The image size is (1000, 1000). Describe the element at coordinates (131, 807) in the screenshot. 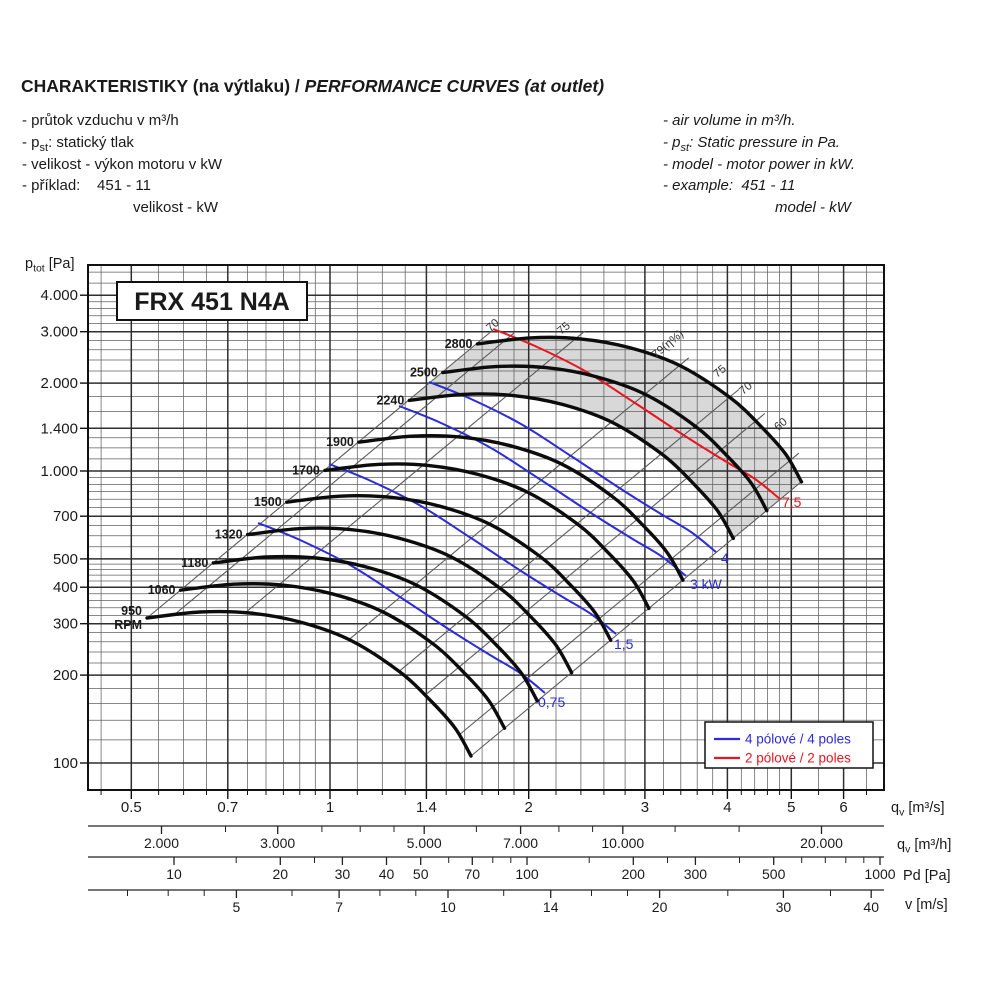

I see `x-tick-label: 0.5` at that location.